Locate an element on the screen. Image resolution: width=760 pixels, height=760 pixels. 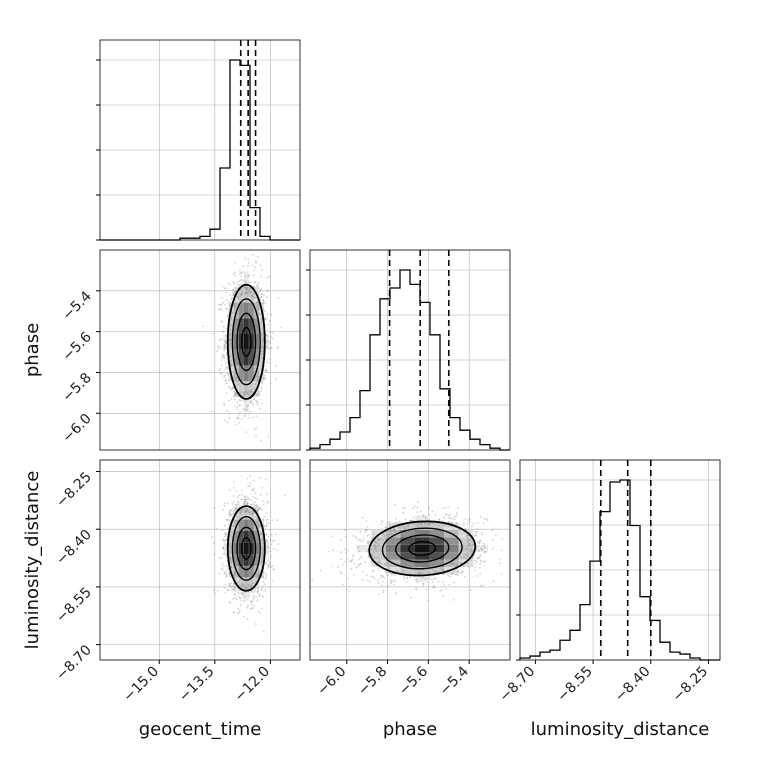
xtick-label-phase-2: −5.6 is located at coordinates (413, 680).